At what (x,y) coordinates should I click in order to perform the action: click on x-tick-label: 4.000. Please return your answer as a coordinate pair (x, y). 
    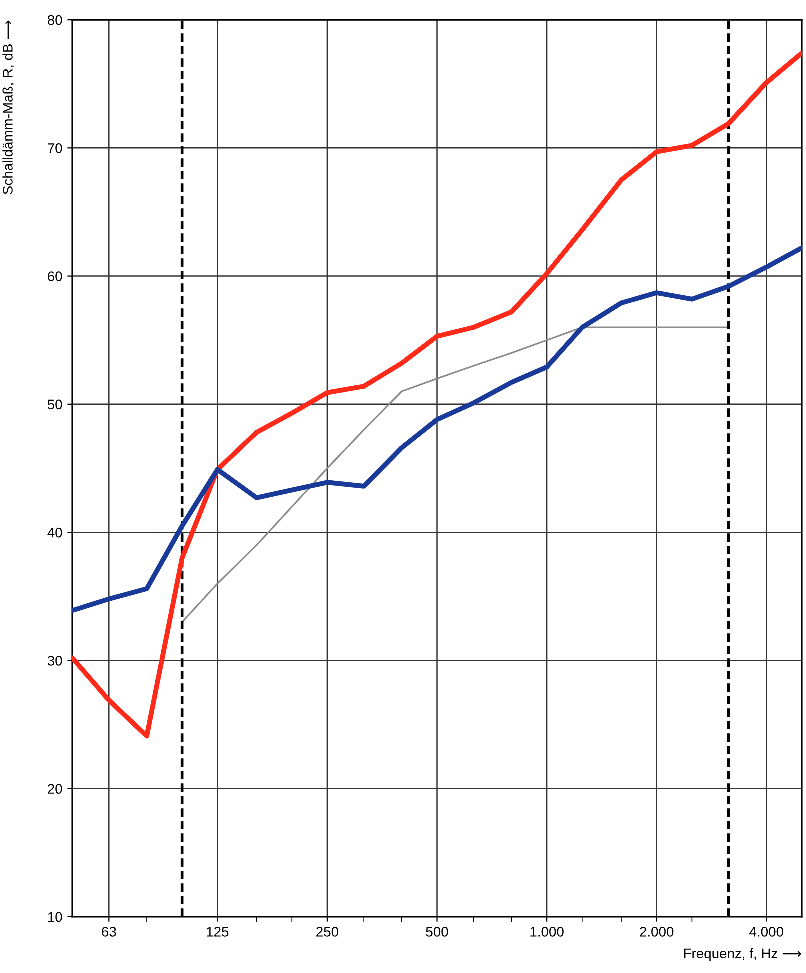
    Looking at the image, I should click on (767, 932).